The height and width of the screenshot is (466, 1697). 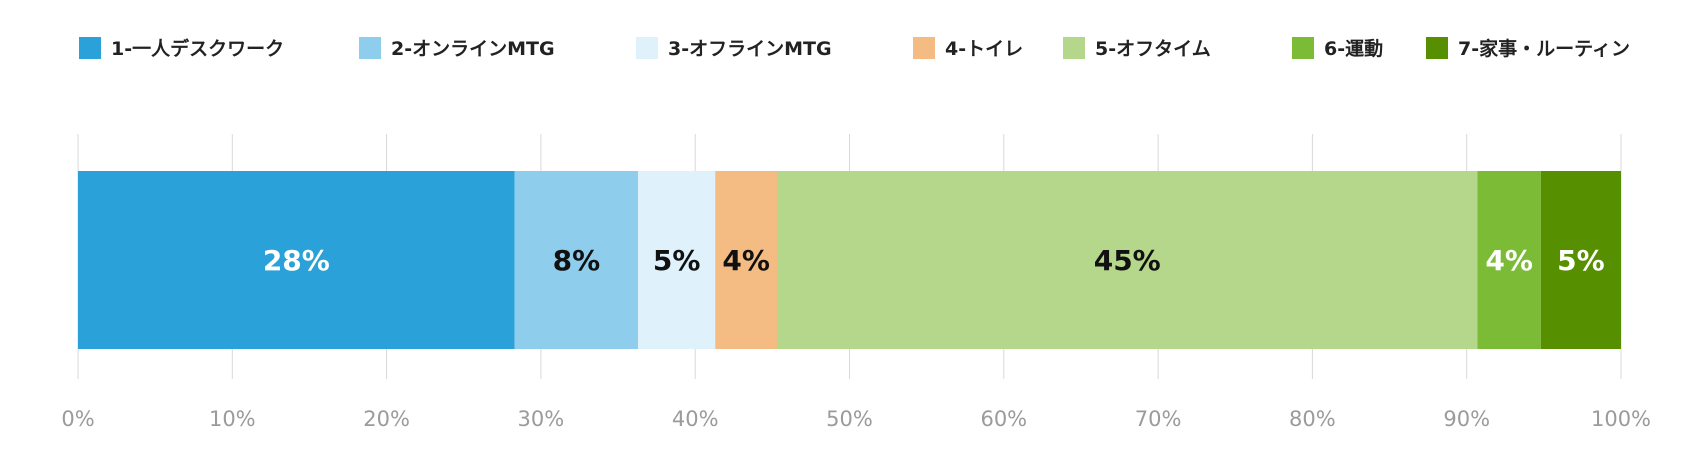 What do you see at coordinates (77, 419) in the screenshot?
I see `x-tick-label: 0%` at bounding box center [77, 419].